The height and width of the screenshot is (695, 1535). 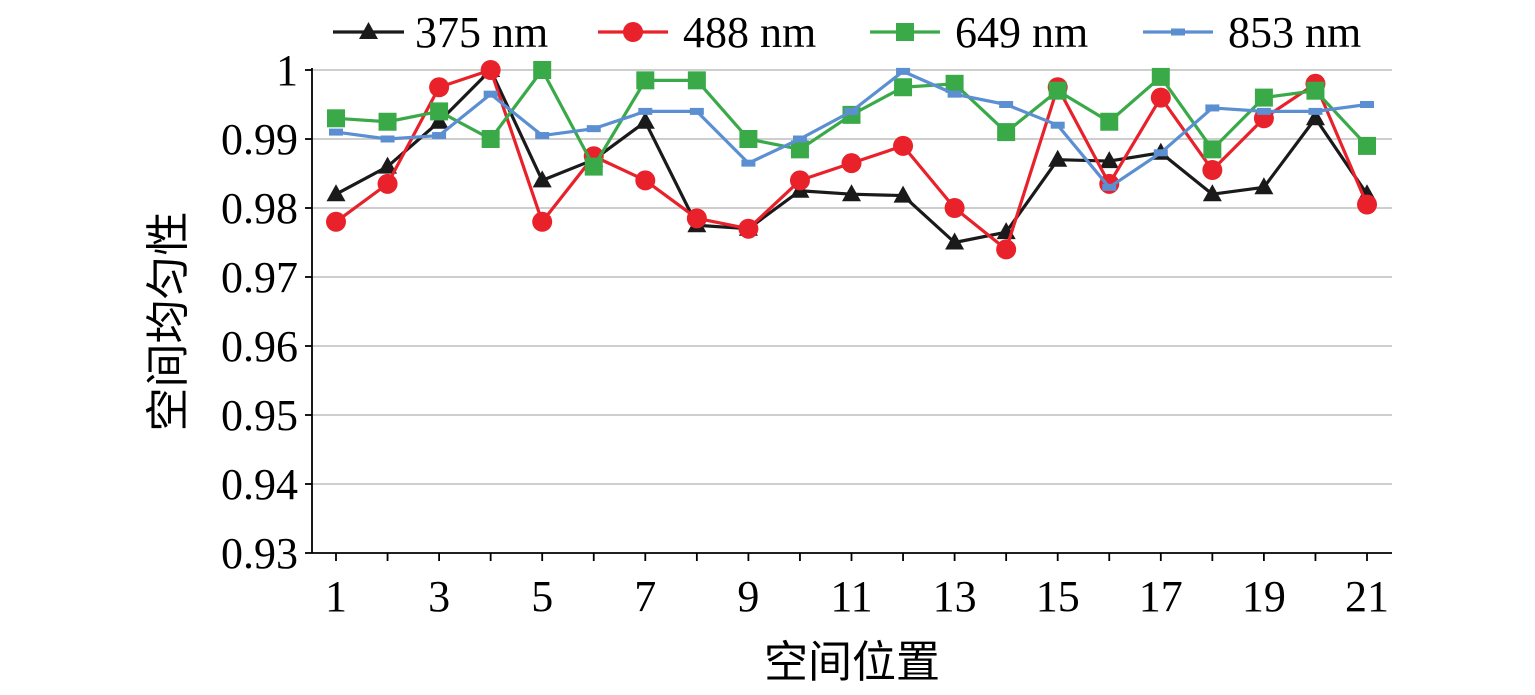 What do you see at coordinates (749, 32) in the screenshot?
I see `legend-label: 488 nm` at bounding box center [749, 32].